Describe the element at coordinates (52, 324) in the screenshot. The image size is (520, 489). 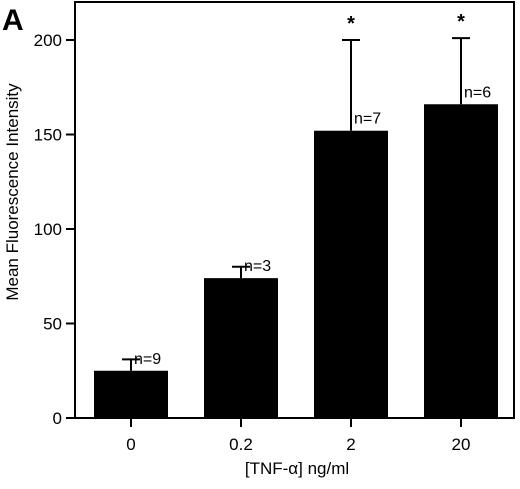
I see `y-tick-label: 50` at that location.